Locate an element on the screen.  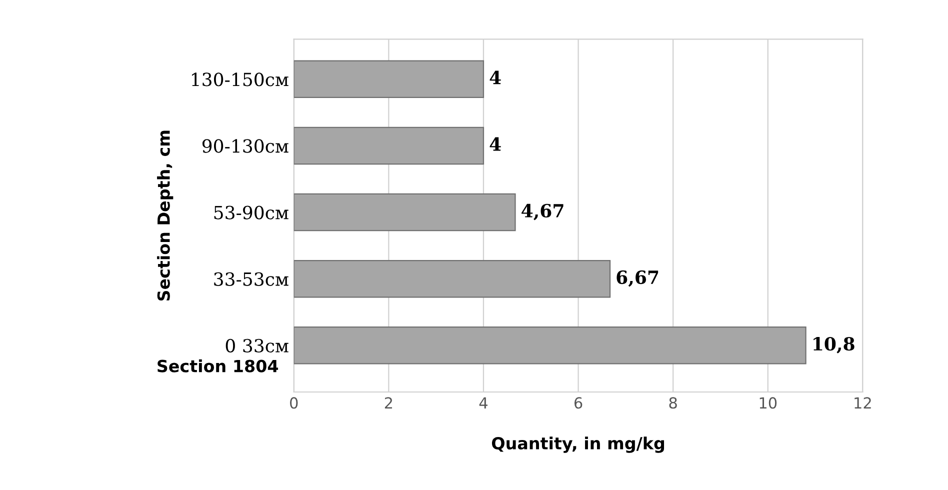
x-tick-label: 8 is located at coordinates (673, 403).